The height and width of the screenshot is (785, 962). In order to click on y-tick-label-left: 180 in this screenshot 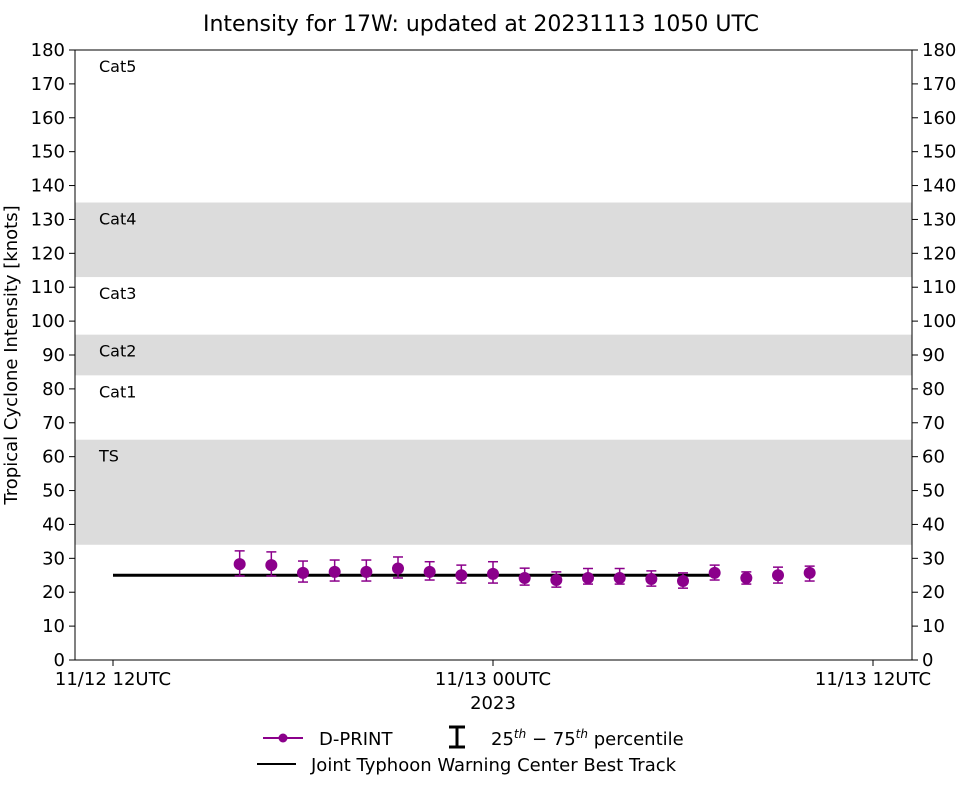, I will do `click(48, 50)`.